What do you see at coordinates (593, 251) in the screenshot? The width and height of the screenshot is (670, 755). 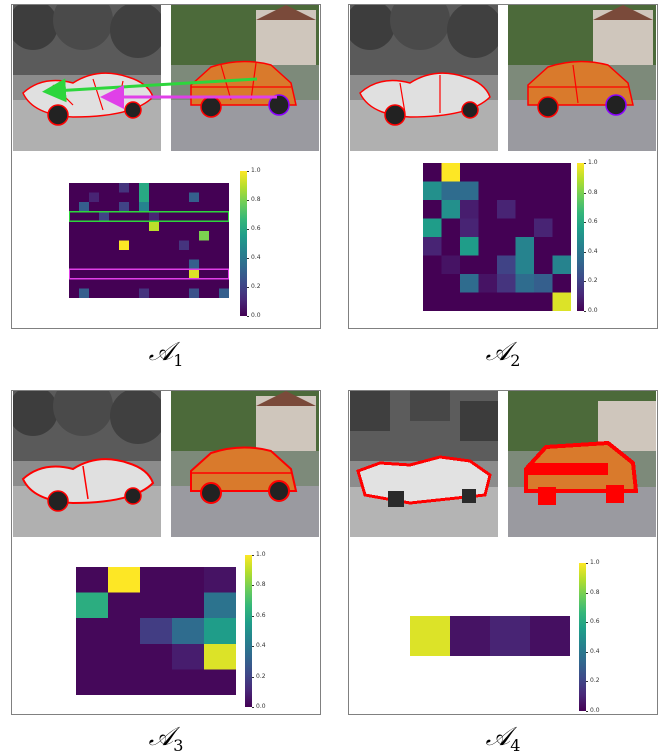 I see `colorbar-tick-label: 0.4` at bounding box center [593, 251].